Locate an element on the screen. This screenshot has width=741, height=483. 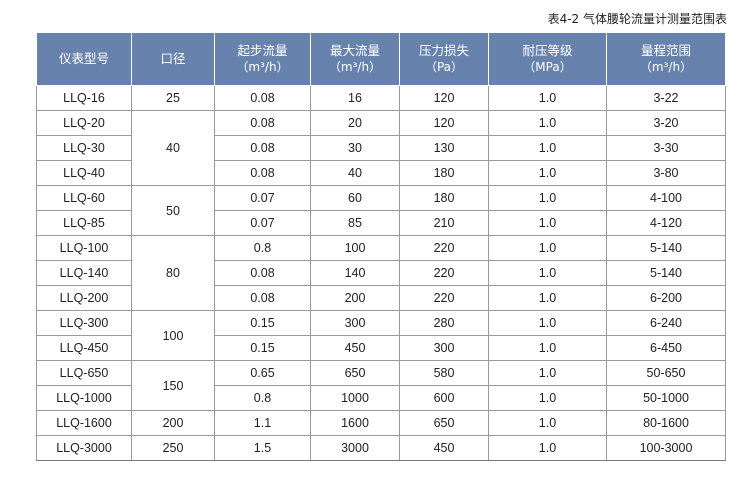
cell-model: LLQ-16 is located at coordinates (84, 98).